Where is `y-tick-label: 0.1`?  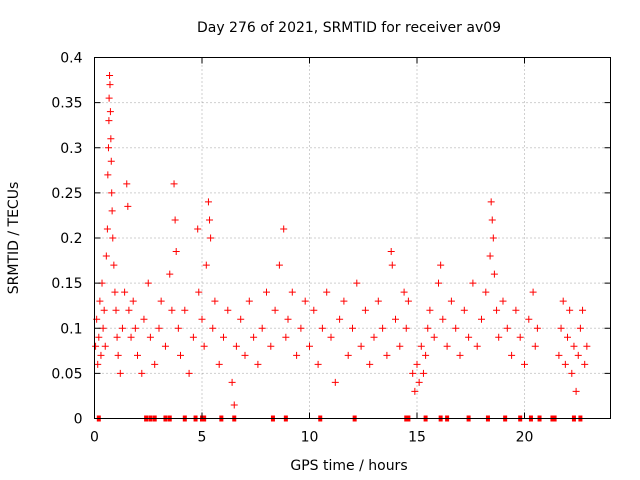 y-tick-label: 0.1 is located at coordinates (71, 329).